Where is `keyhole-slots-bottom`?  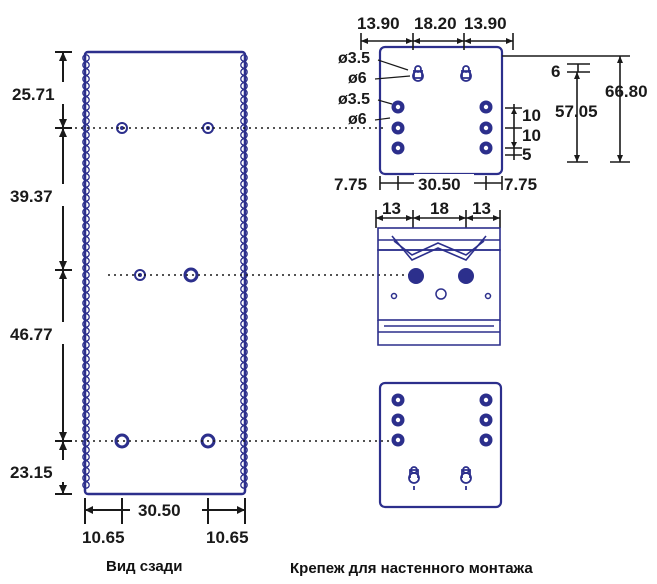 keyhole-slots-bottom is located at coordinates (440, 478).